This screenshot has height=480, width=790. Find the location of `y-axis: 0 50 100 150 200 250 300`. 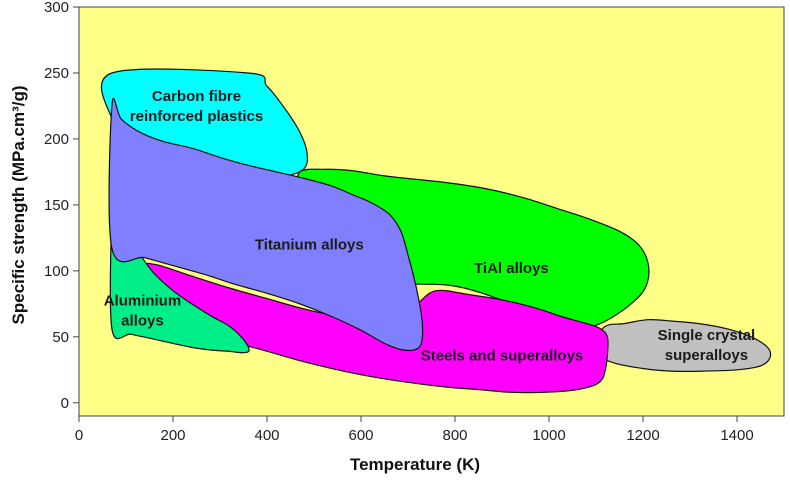

y-axis: 0 50 100 150 200 250 300 is located at coordinates (61, 206).